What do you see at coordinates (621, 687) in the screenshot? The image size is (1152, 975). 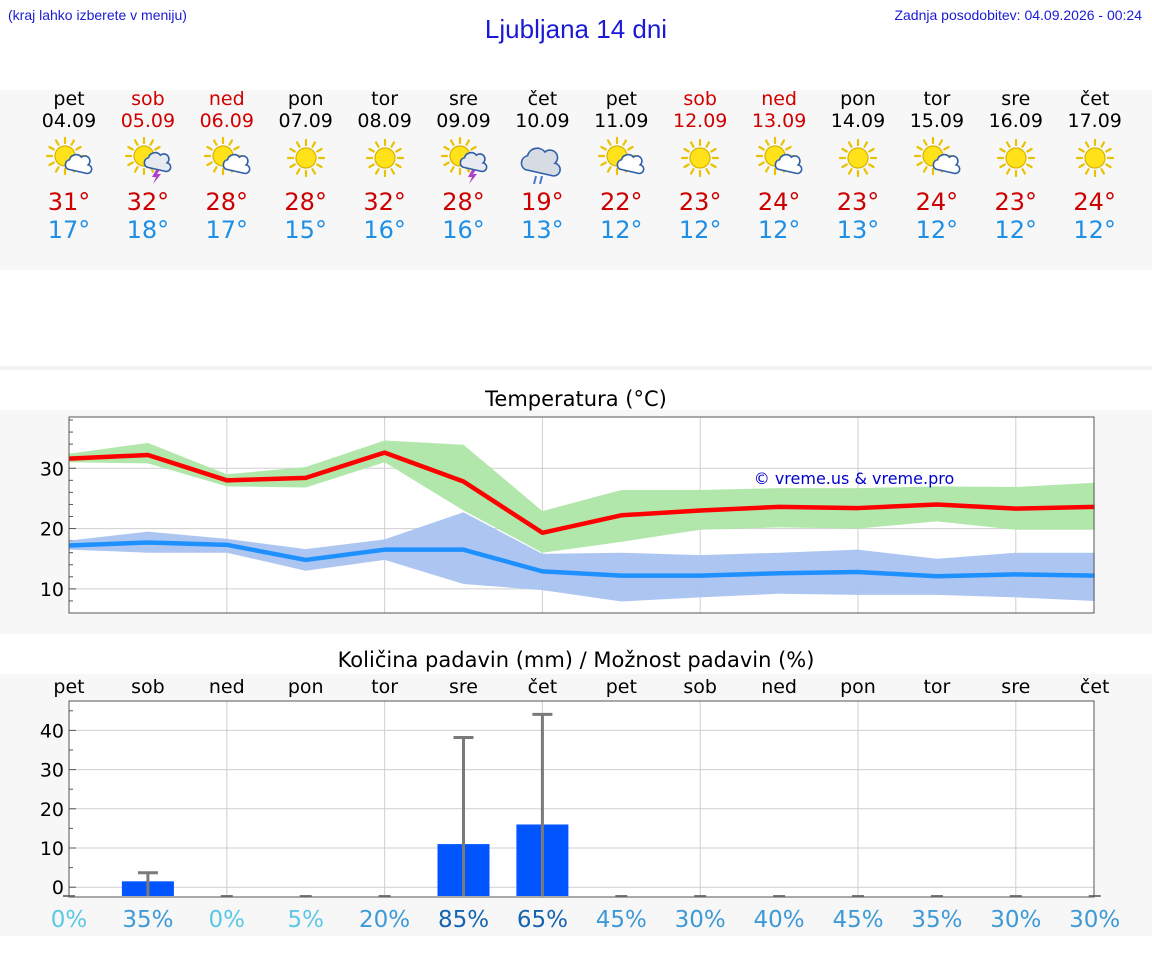 I see `day-axis-label: pet` at bounding box center [621, 687].